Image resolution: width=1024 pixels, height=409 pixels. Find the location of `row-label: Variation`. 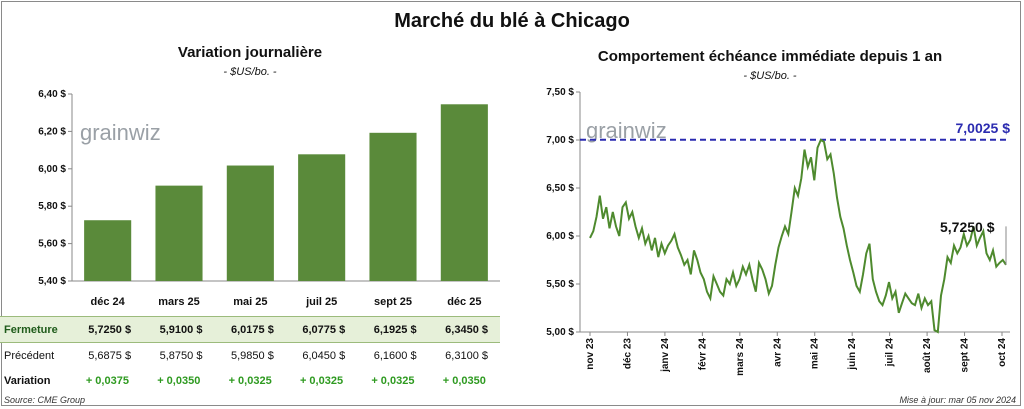

row-label: Variation is located at coordinates (27, 380).